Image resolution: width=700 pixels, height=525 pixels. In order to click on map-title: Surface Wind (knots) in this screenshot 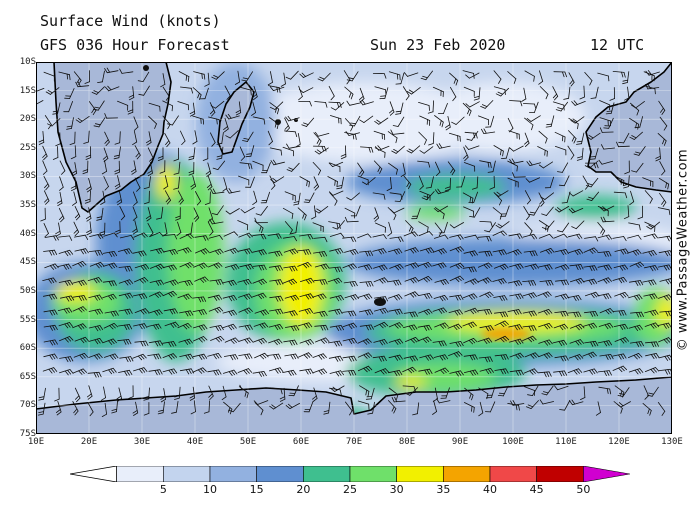, I will do `click(130, 21)`.